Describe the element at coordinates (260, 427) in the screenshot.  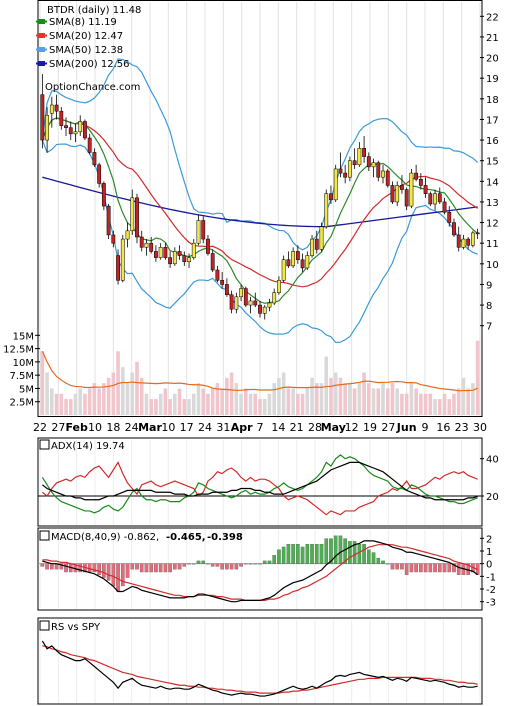
I see `date-label: 7` at that location.